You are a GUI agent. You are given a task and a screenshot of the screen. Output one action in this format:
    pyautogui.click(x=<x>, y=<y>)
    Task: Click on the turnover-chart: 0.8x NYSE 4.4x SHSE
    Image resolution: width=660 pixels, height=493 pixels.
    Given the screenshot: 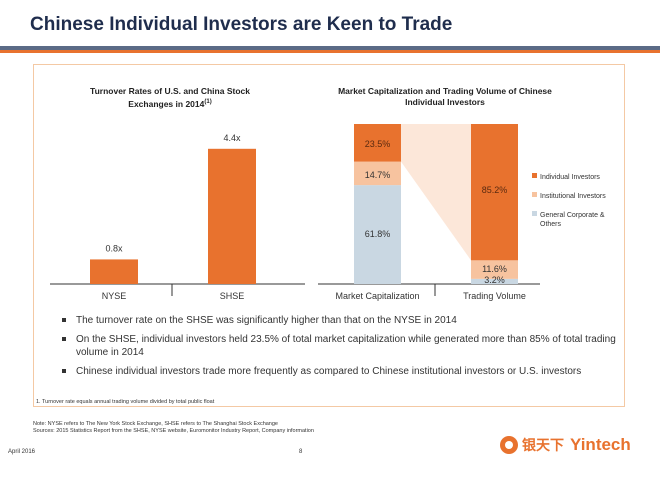 What is the action you would take?
    pyautogui.click(x=177, y=217)
    